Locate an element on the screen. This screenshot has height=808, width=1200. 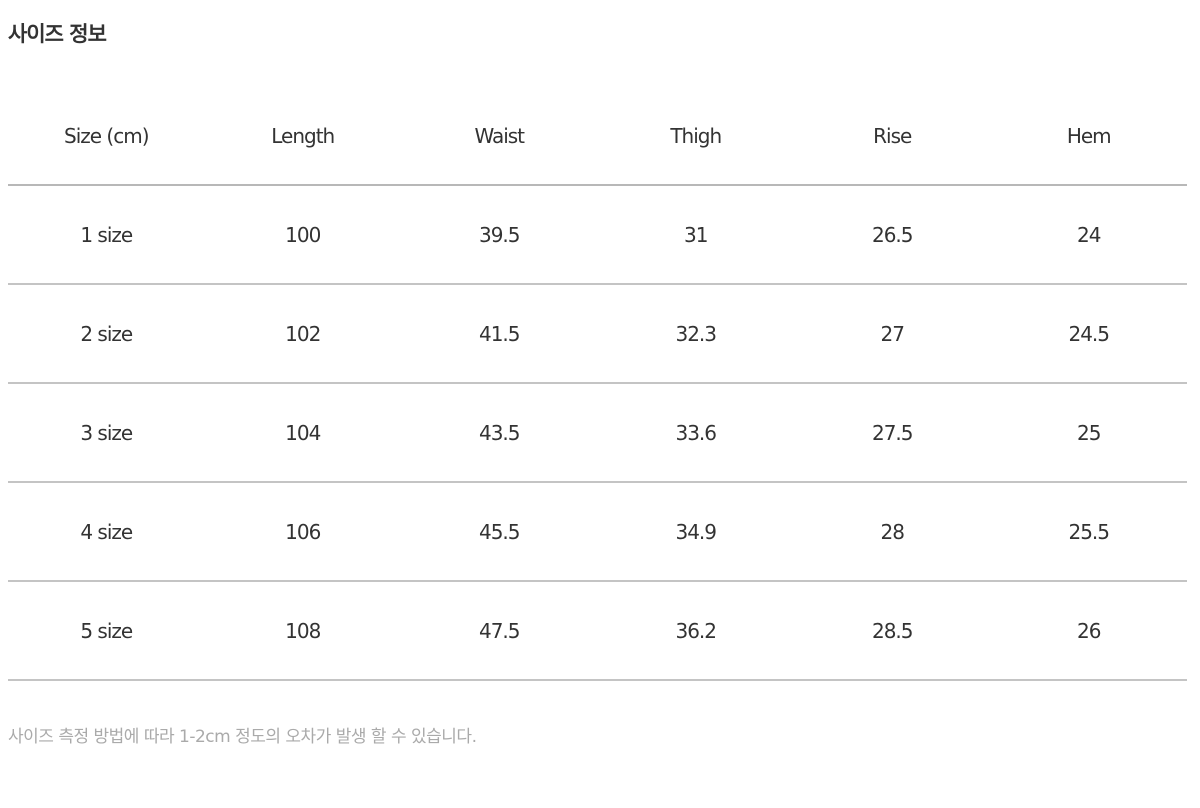
table-row: 3 size 104 43.5 33.6 27.5 25 is located at coordinates (597, 433).